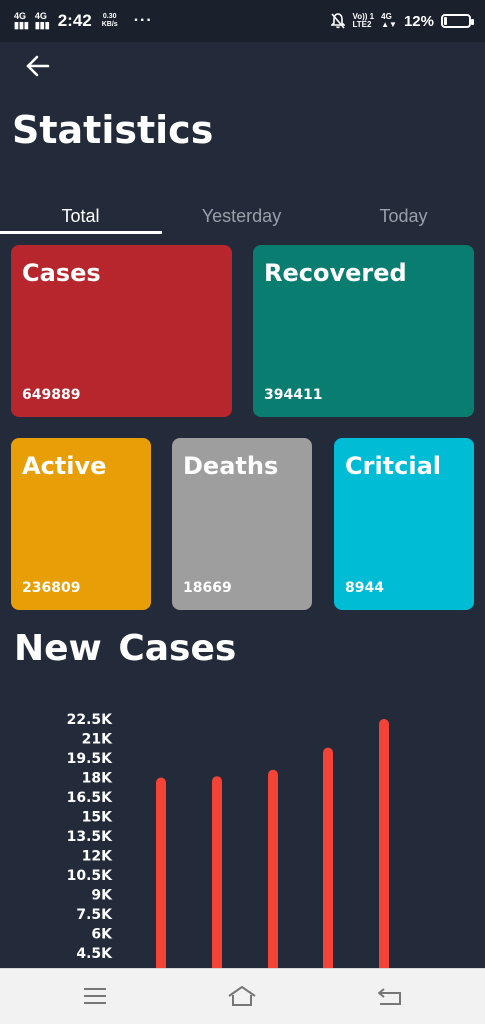  I want to click on y-tick-label: 9K, so click(102, 896).